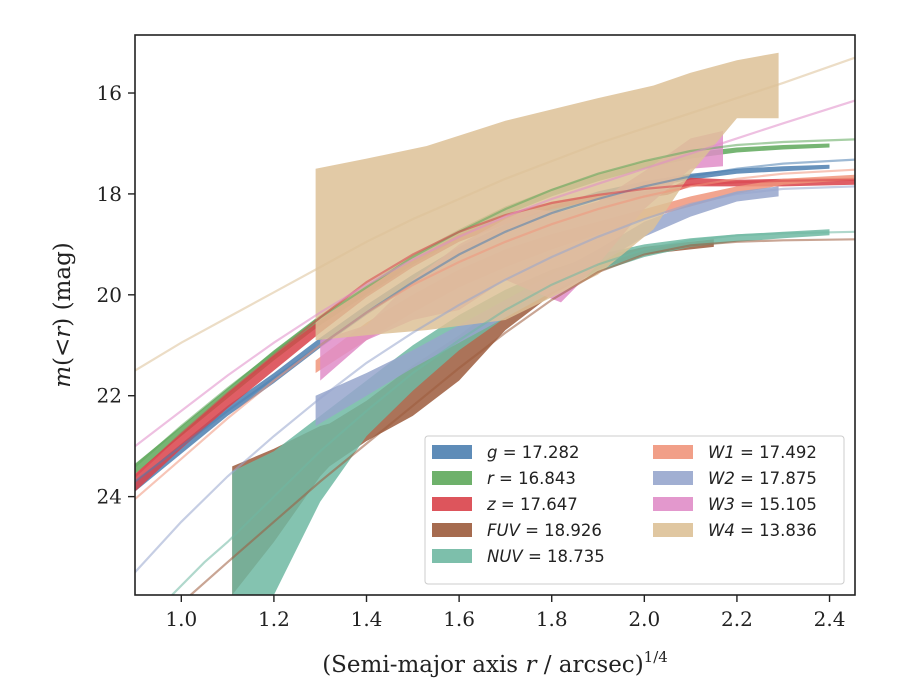 The width and height of the screenshot is (900, 700). I want to click on x-axis-label-text2: / arcsec), so click(589, 665).